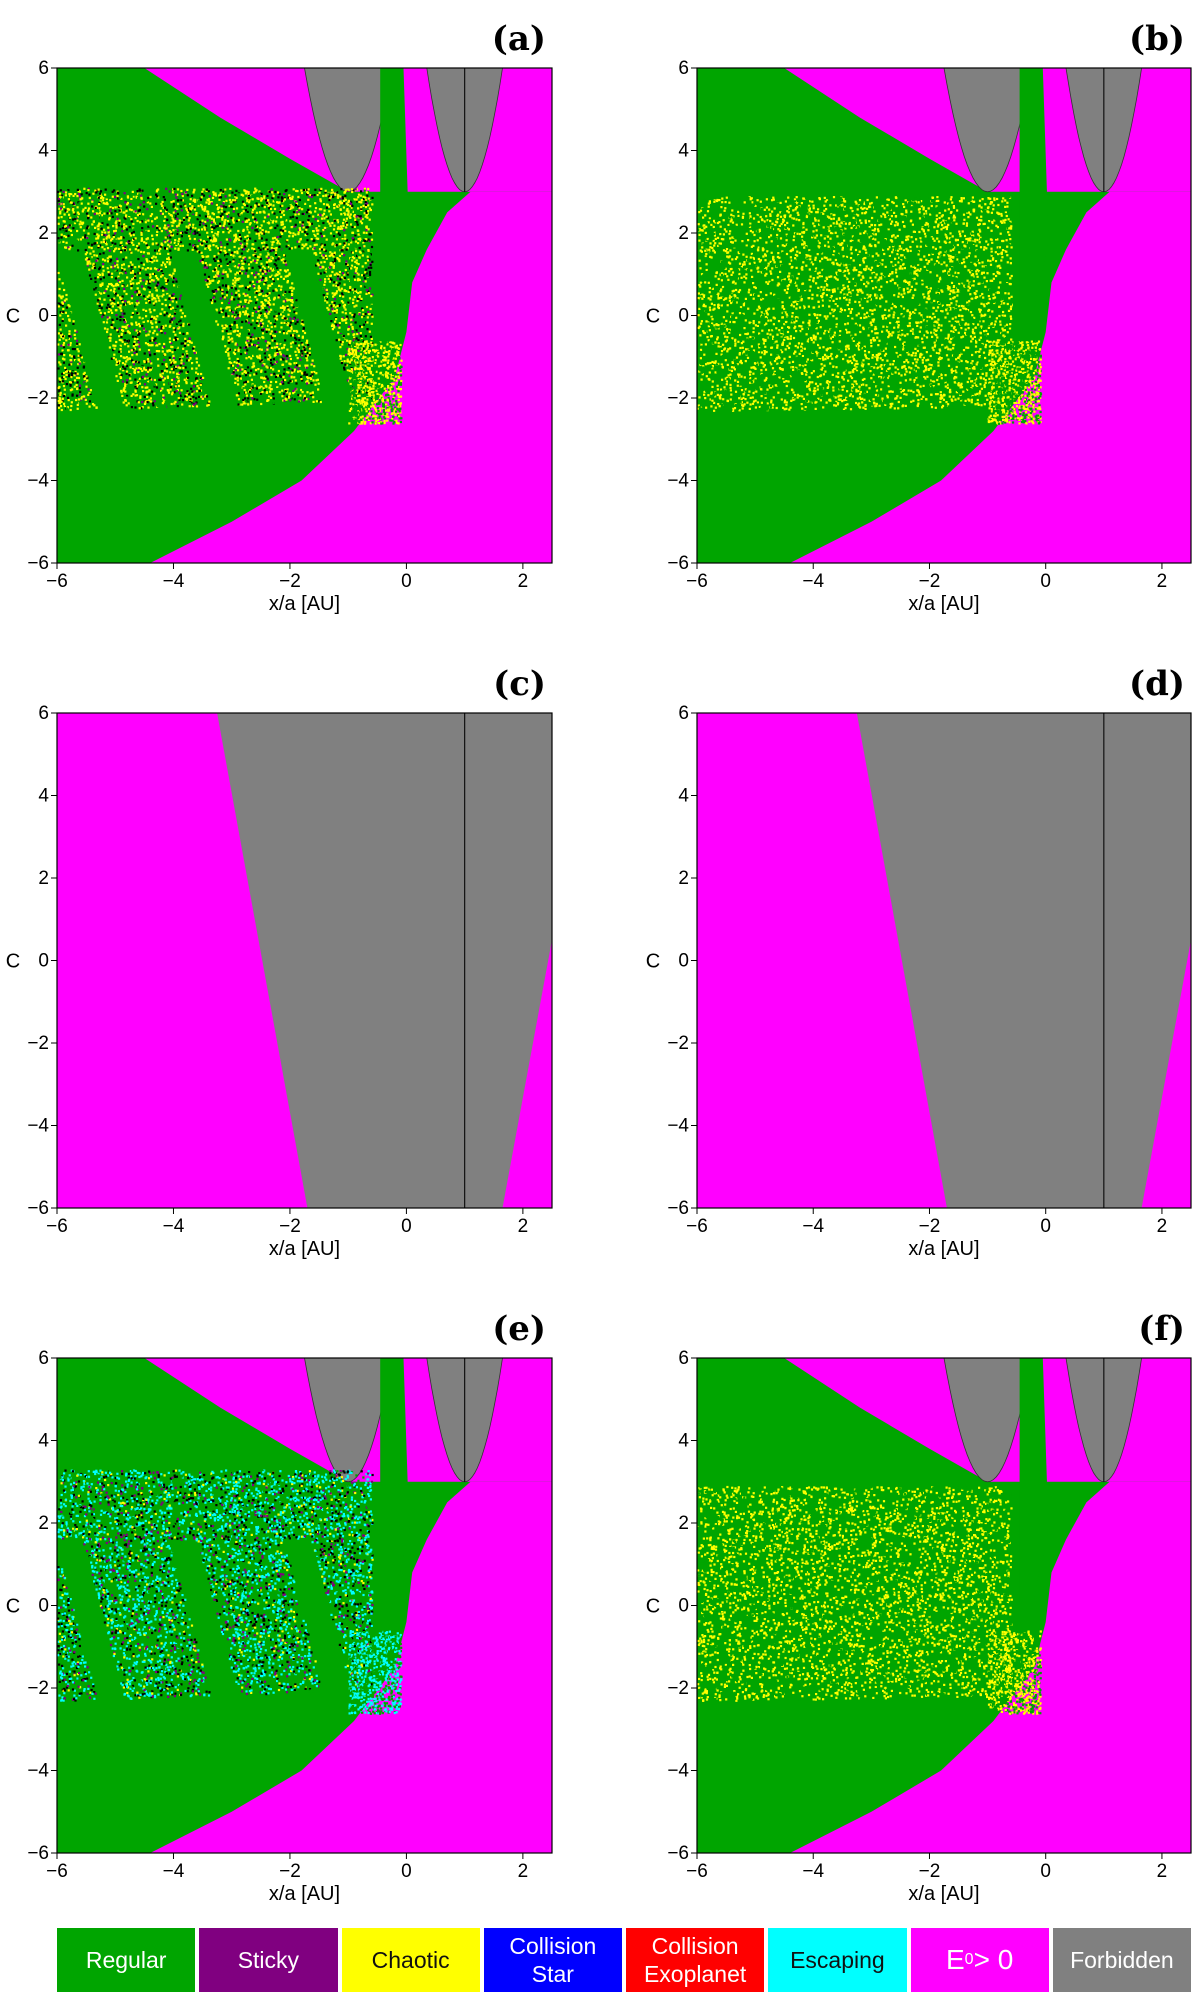 Image resolution: width=1200 pixels, height=1999 pixels. What do you see at coordinates (552, 1960) in the screenshot?
I see `legend-item-collision-star: Collision Star` at bounding box center [552, 1960].